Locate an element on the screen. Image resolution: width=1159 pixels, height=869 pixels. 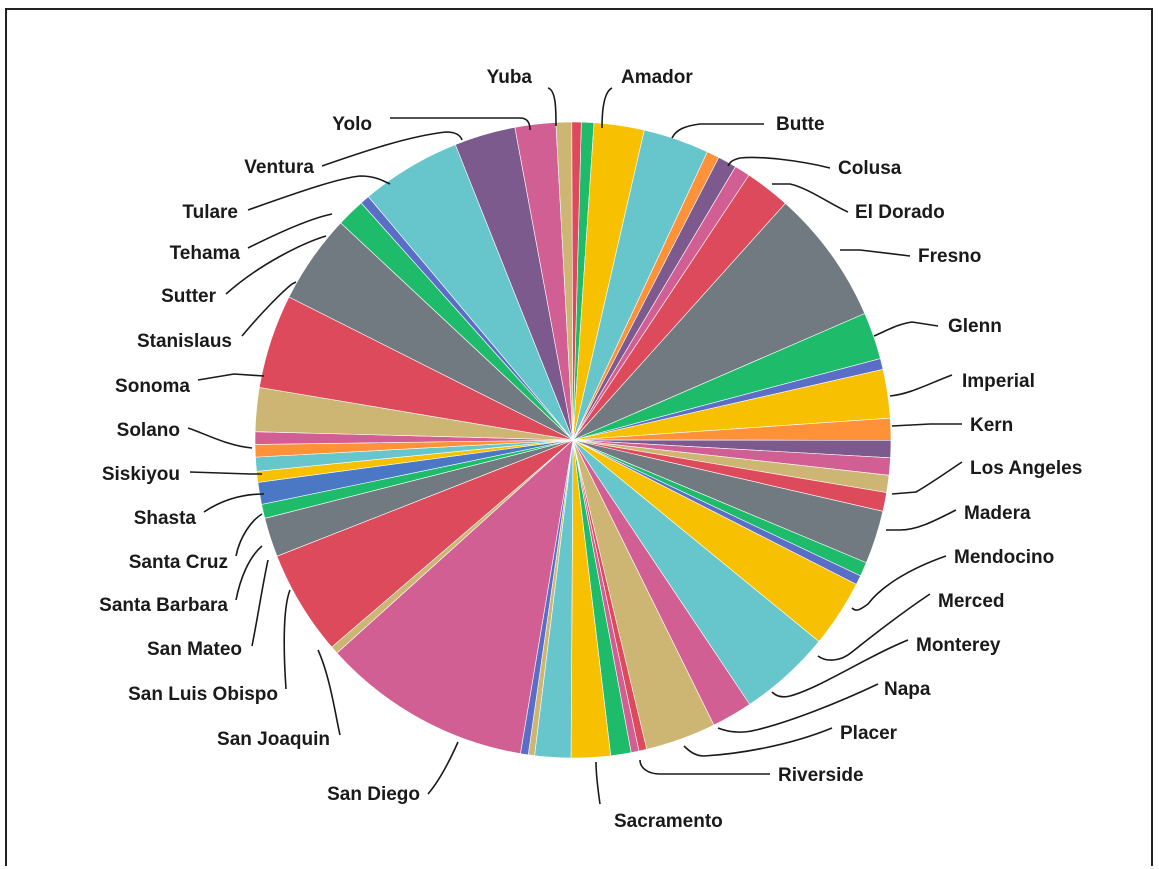
slice-label: Mendocino is located at coordinates (1004, 557).